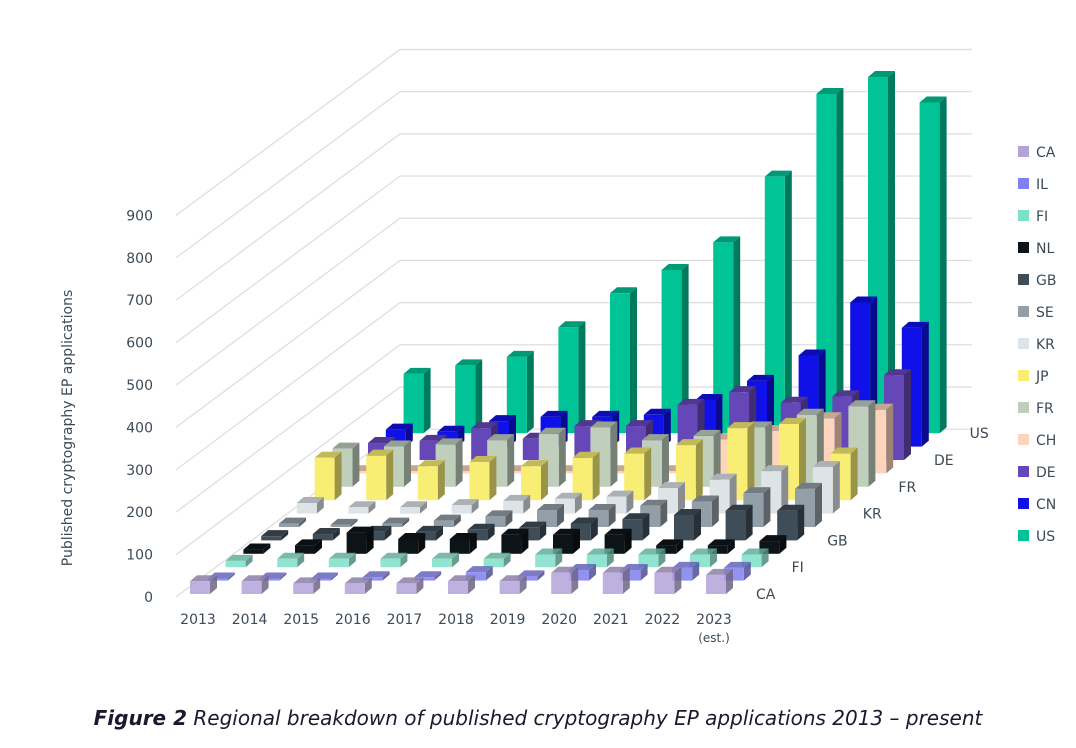 This screenshot has height=748, width=1076. Describe the element at coordinates (497, 560) in the screenshot. I see `bar-fi-2018` at that location.